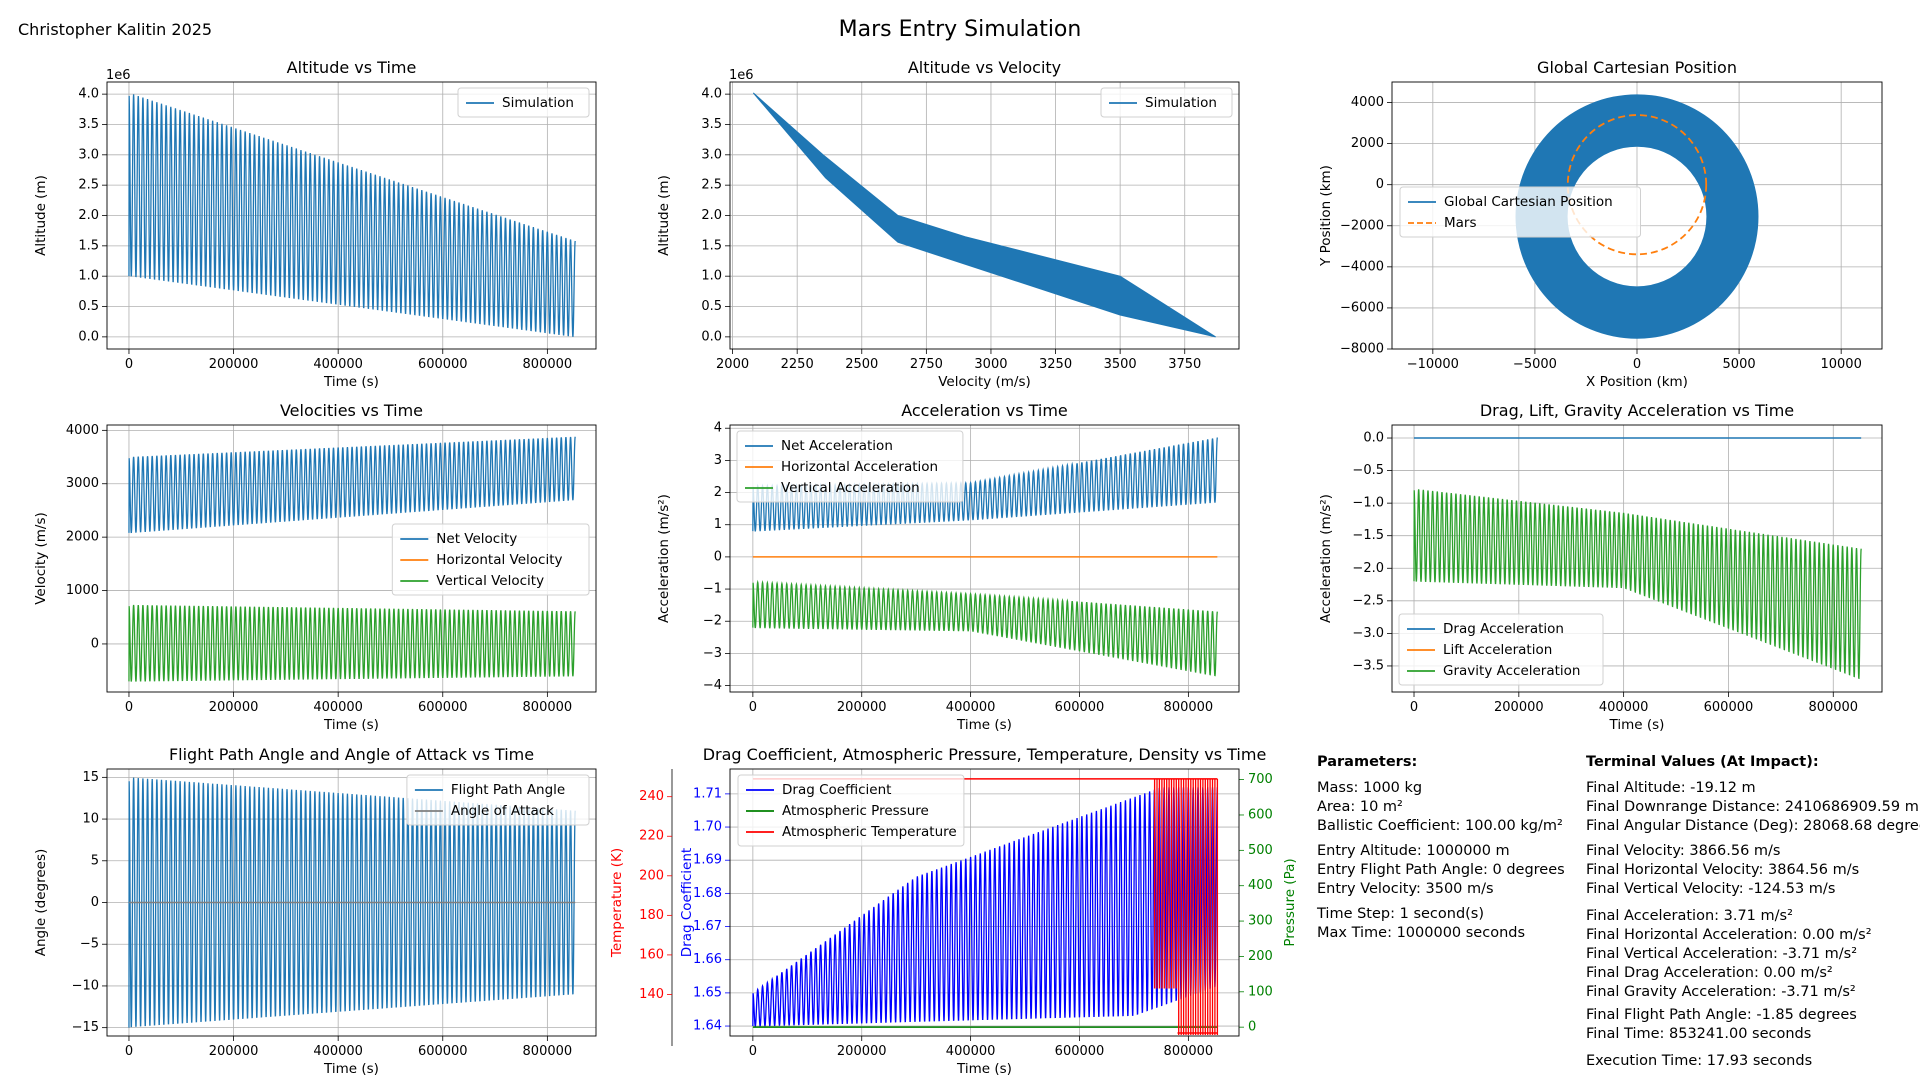 This screenshot has width=1920, height=1080. I want to click on y3-tick-label: 140, so click(651, 994).